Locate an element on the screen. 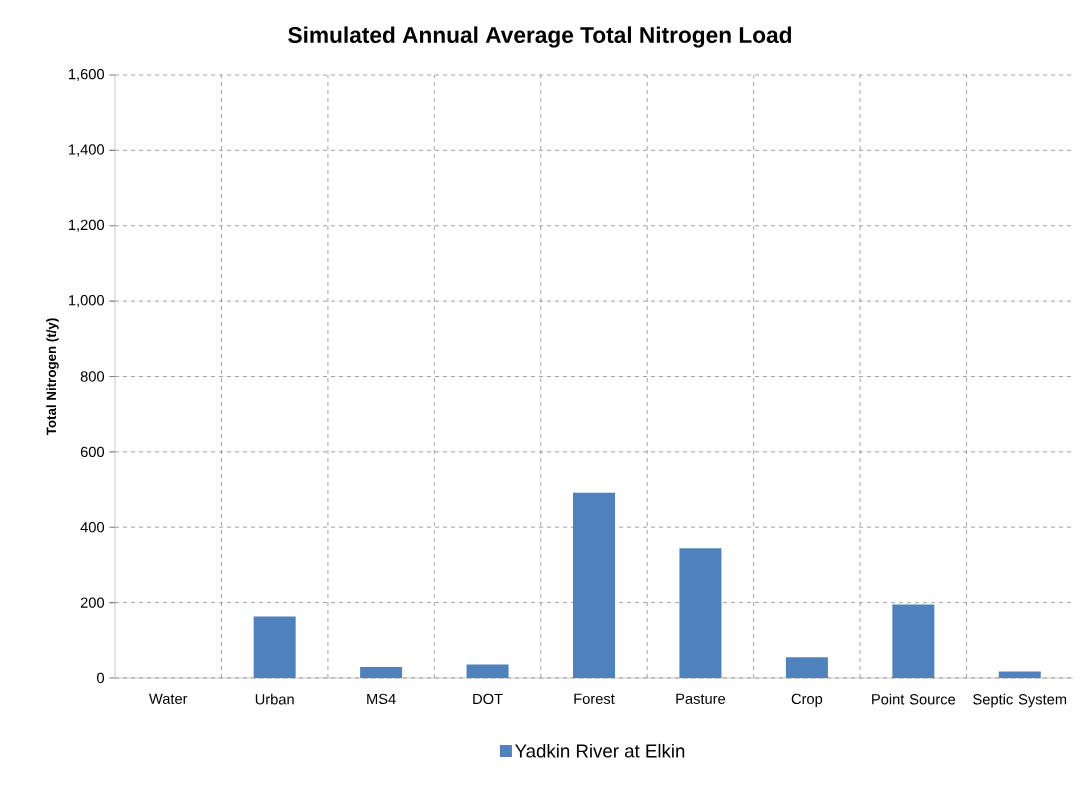  x-tick-label: Urban is located at coordinates (274, 699).